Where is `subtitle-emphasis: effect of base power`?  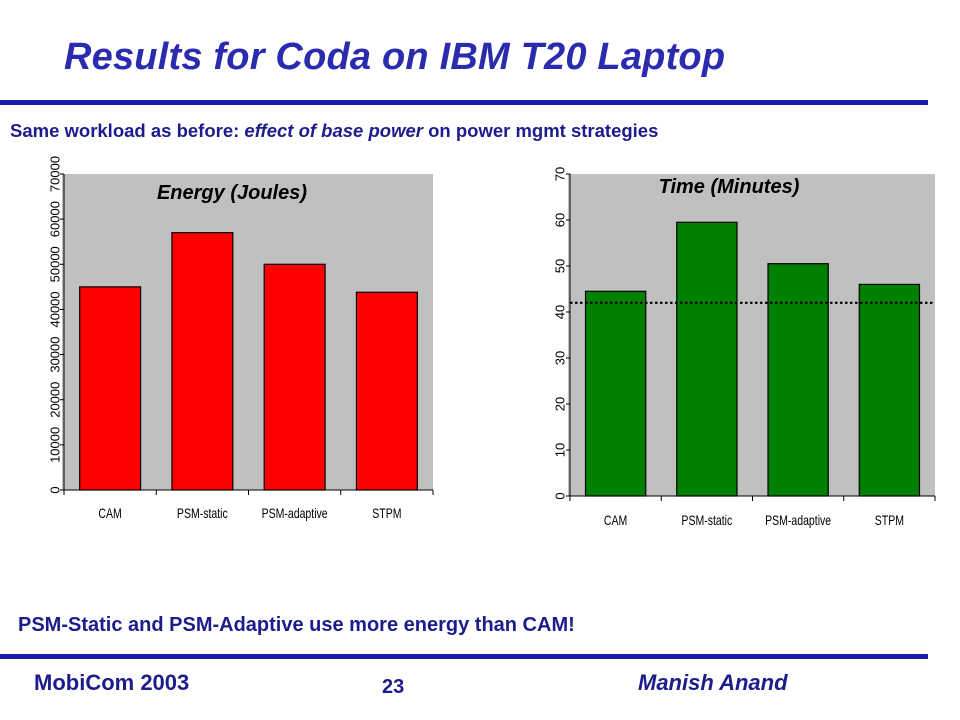
subtitle-emphasis: effect of base power is located at coordinates (333, 130).